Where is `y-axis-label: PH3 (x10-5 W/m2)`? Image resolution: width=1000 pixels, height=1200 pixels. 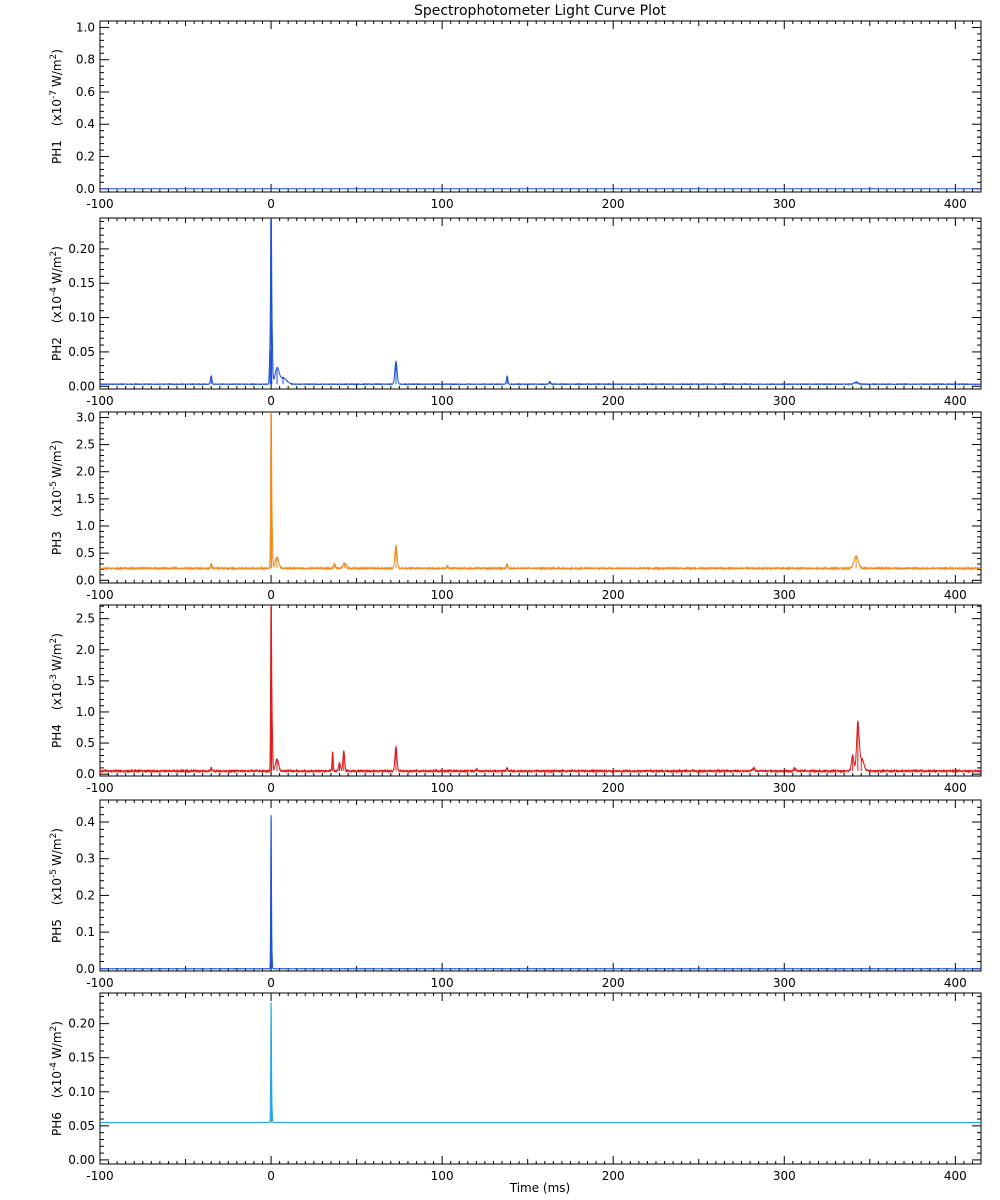 y-axis-label: PH3 (x10-5 W/m2) is located at coordinates (56, 497).